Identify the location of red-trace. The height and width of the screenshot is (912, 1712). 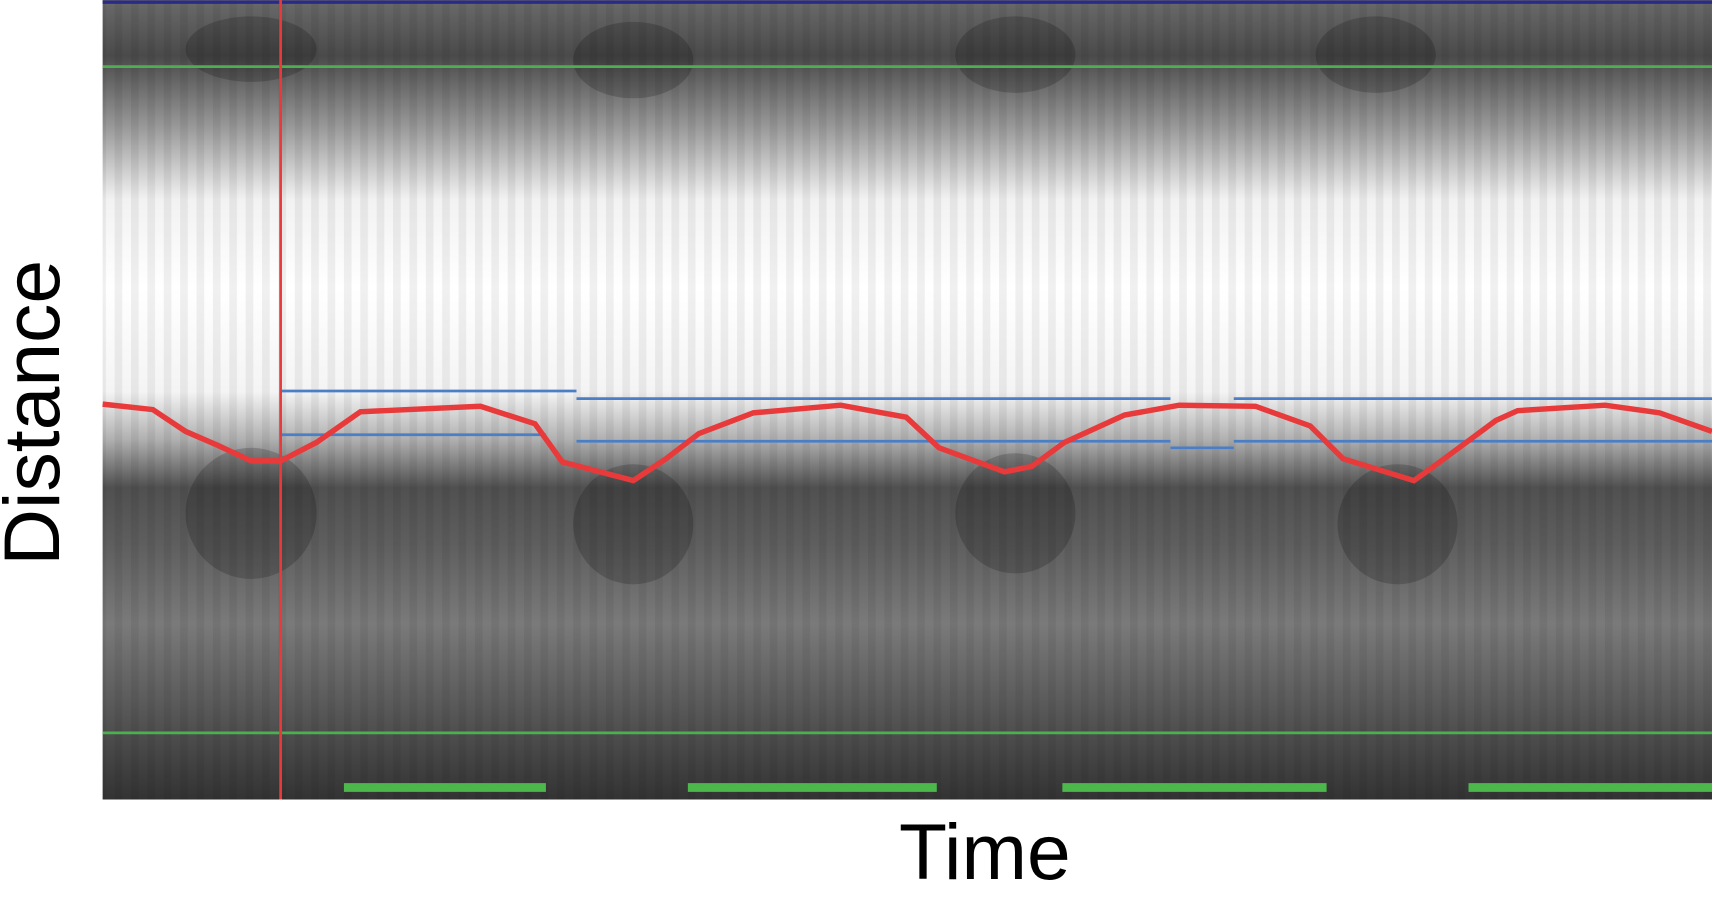
(907, 442).